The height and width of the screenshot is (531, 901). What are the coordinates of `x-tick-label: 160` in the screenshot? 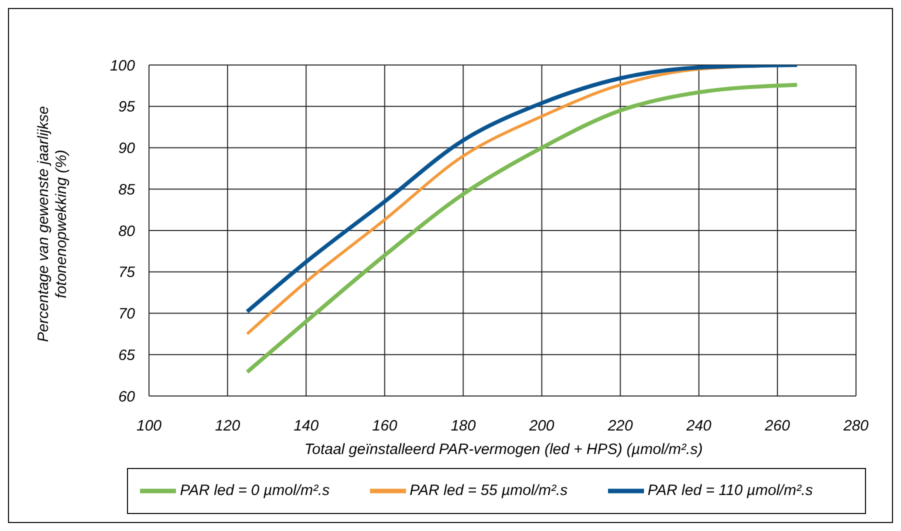 It's located at (385, 426).